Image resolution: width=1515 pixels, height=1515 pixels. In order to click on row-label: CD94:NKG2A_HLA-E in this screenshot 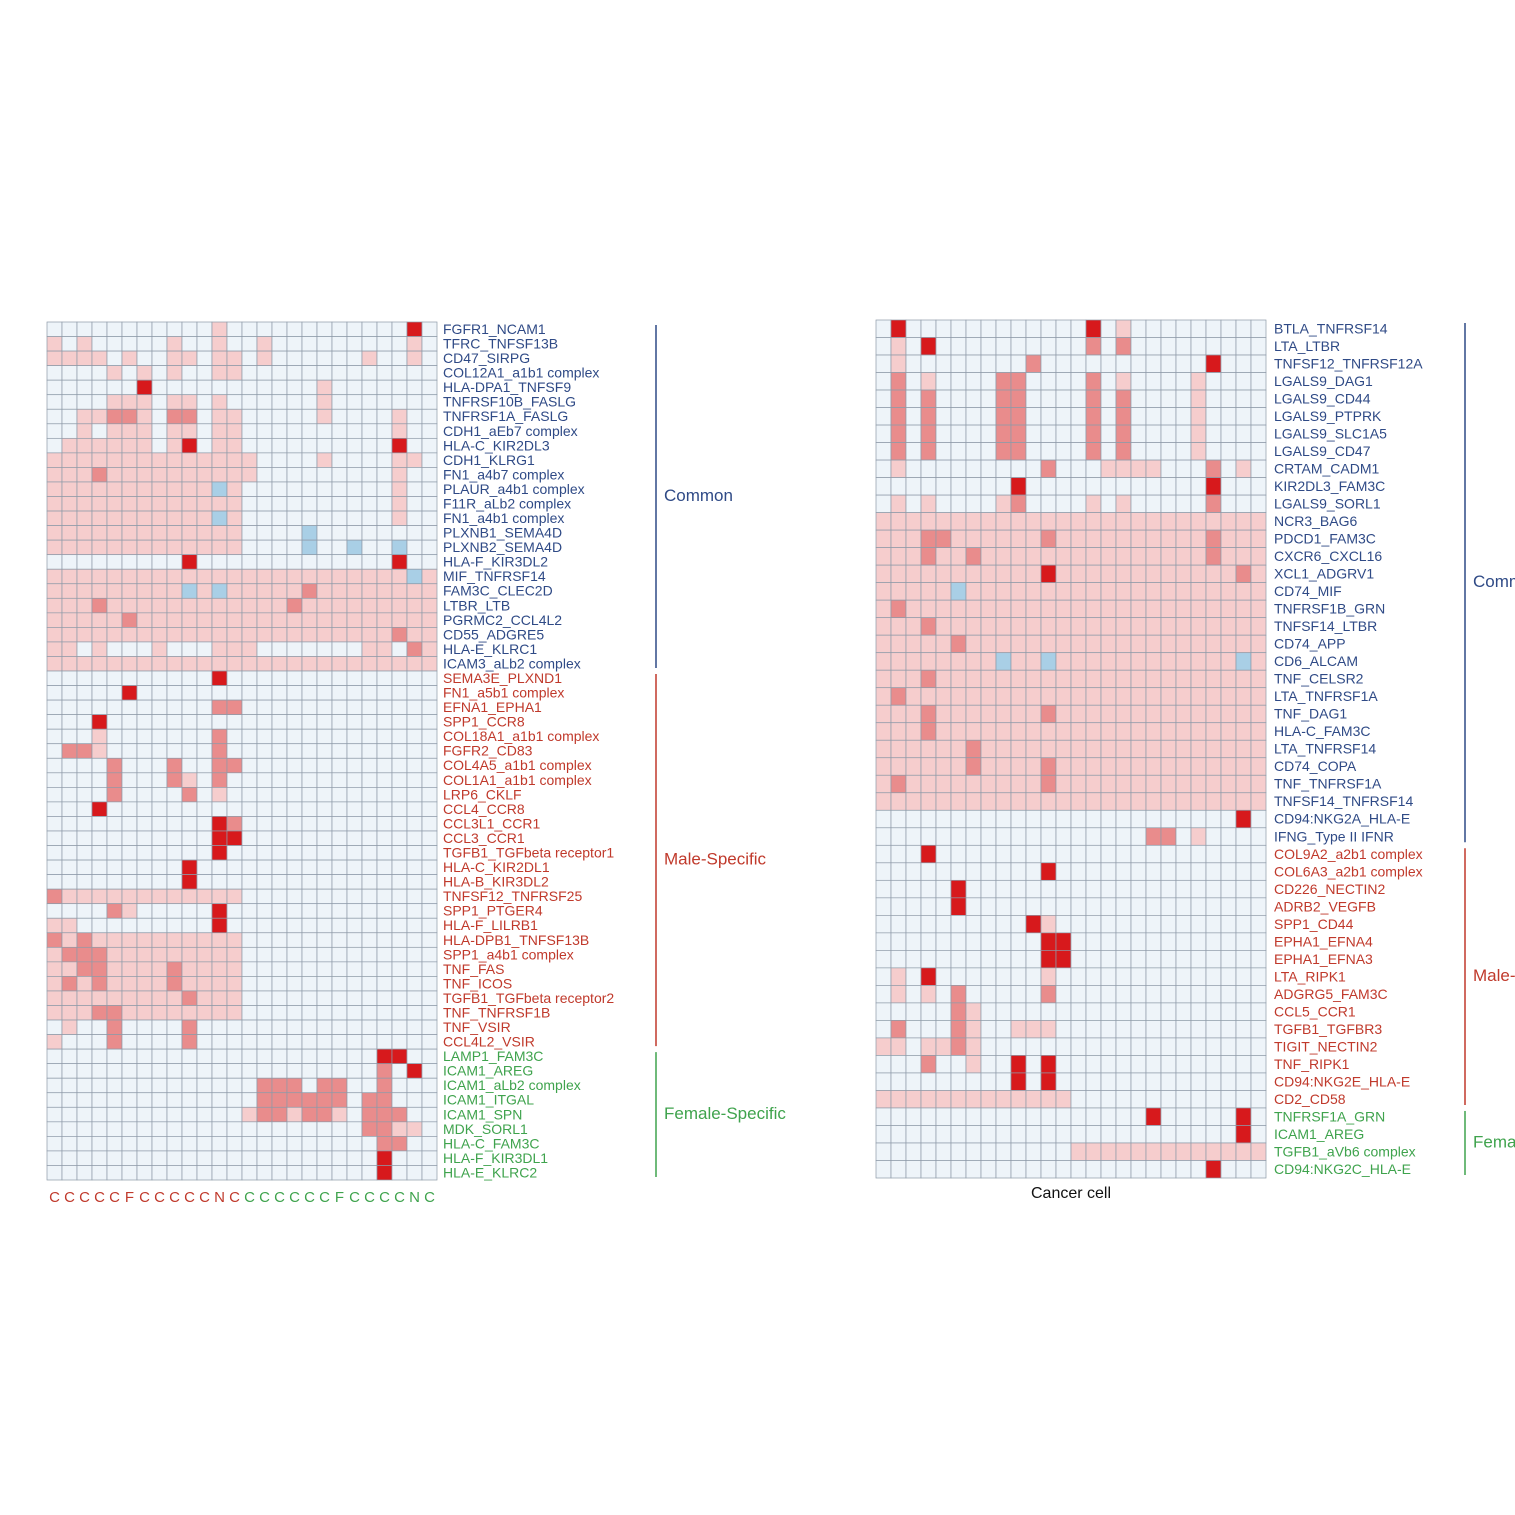, I will do `click(1342, 819)`.